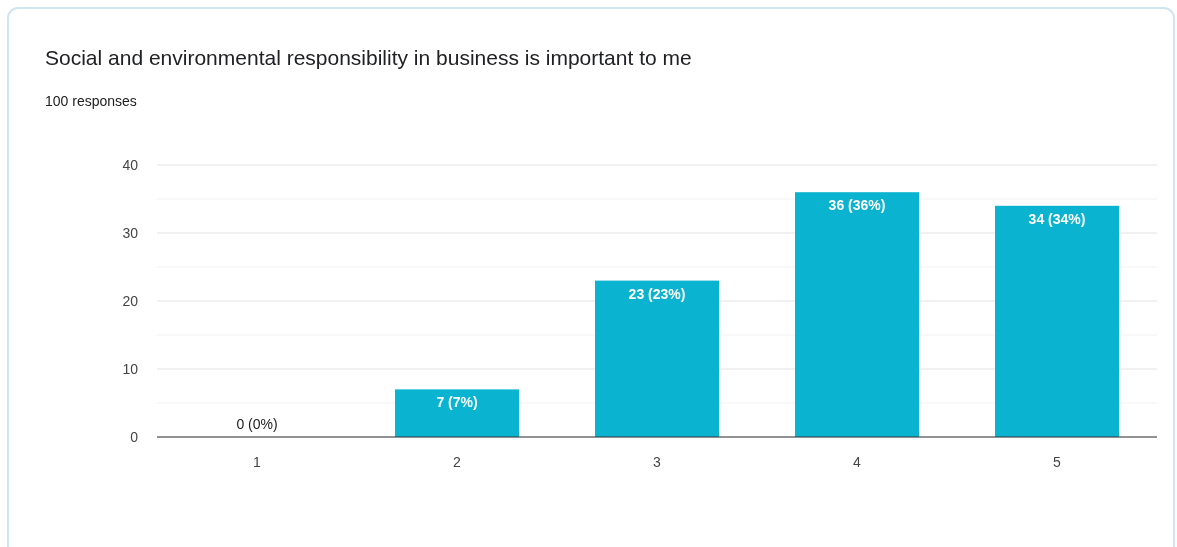 Image resolution: width=1177 pixels, height=547 pixels. Describe the element at coordinates (657, 462) in the screenshot. I see `x-tick-label: 3` at that location.